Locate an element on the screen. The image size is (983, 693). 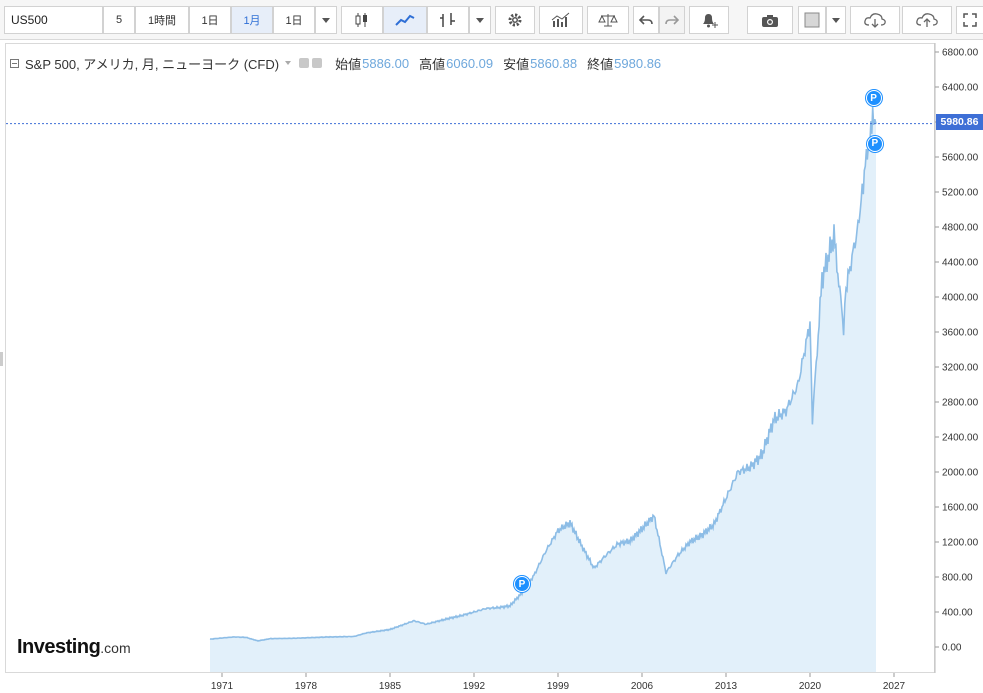
area-chart-icon is located at coordinates (405, 20).